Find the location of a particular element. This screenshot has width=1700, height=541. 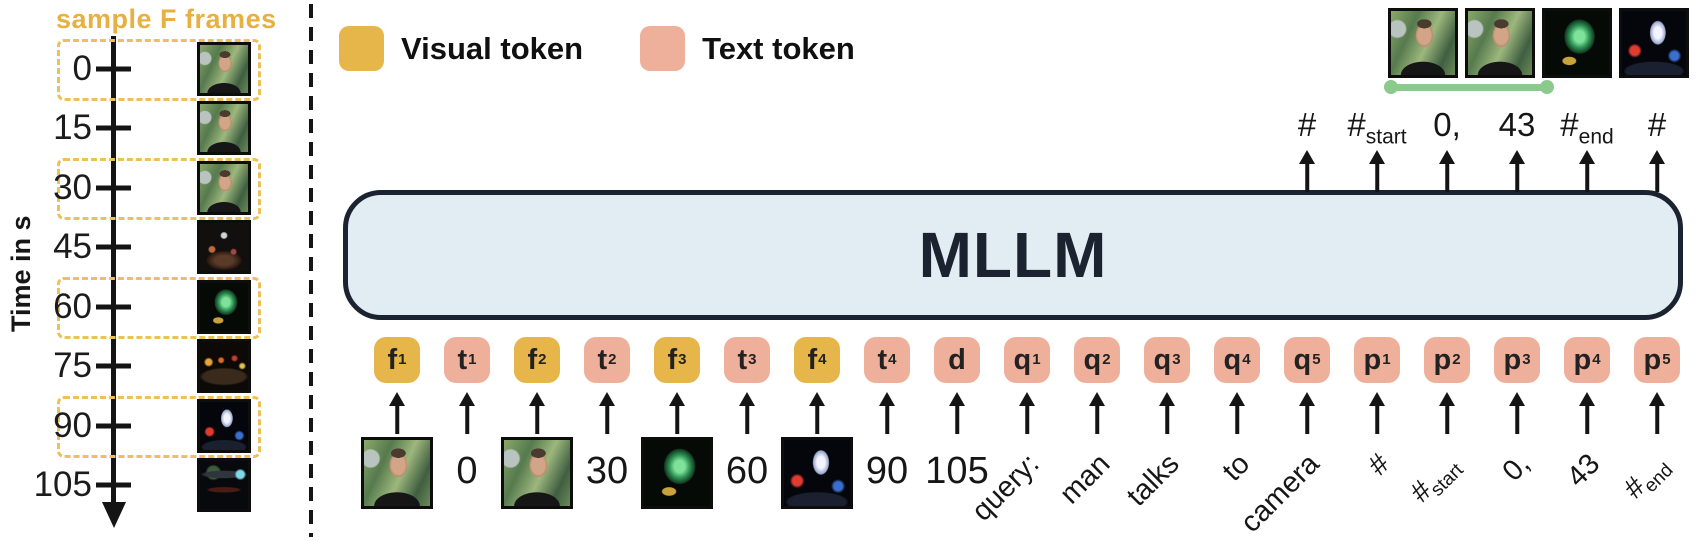

segment-start-dot is located at coordinates (1391, 87).